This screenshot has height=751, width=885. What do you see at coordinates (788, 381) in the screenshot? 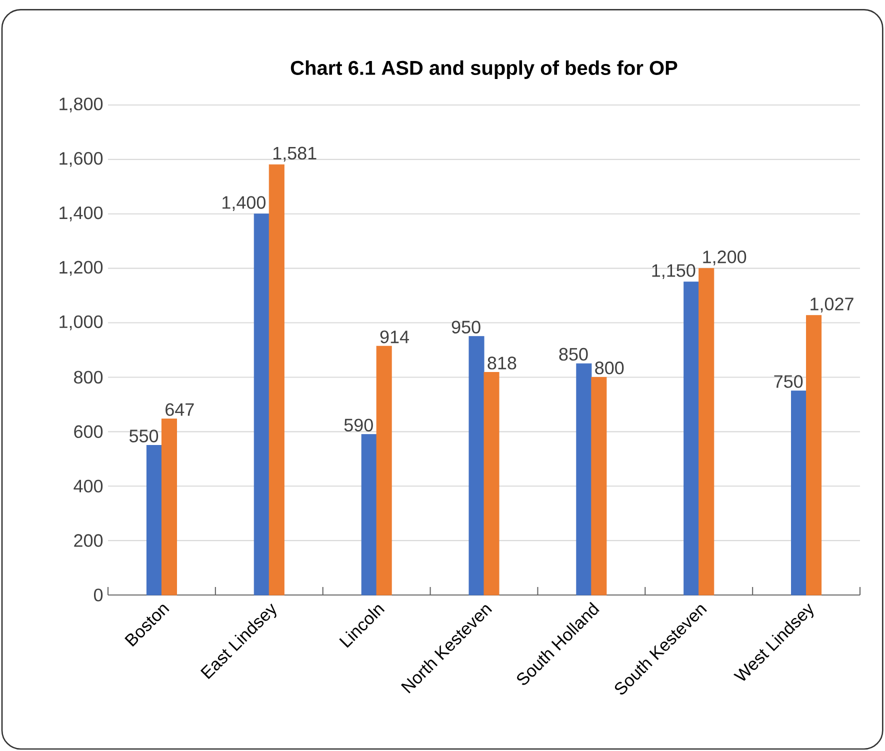
I see `data-label: 750` at bounding box center [788, 381].